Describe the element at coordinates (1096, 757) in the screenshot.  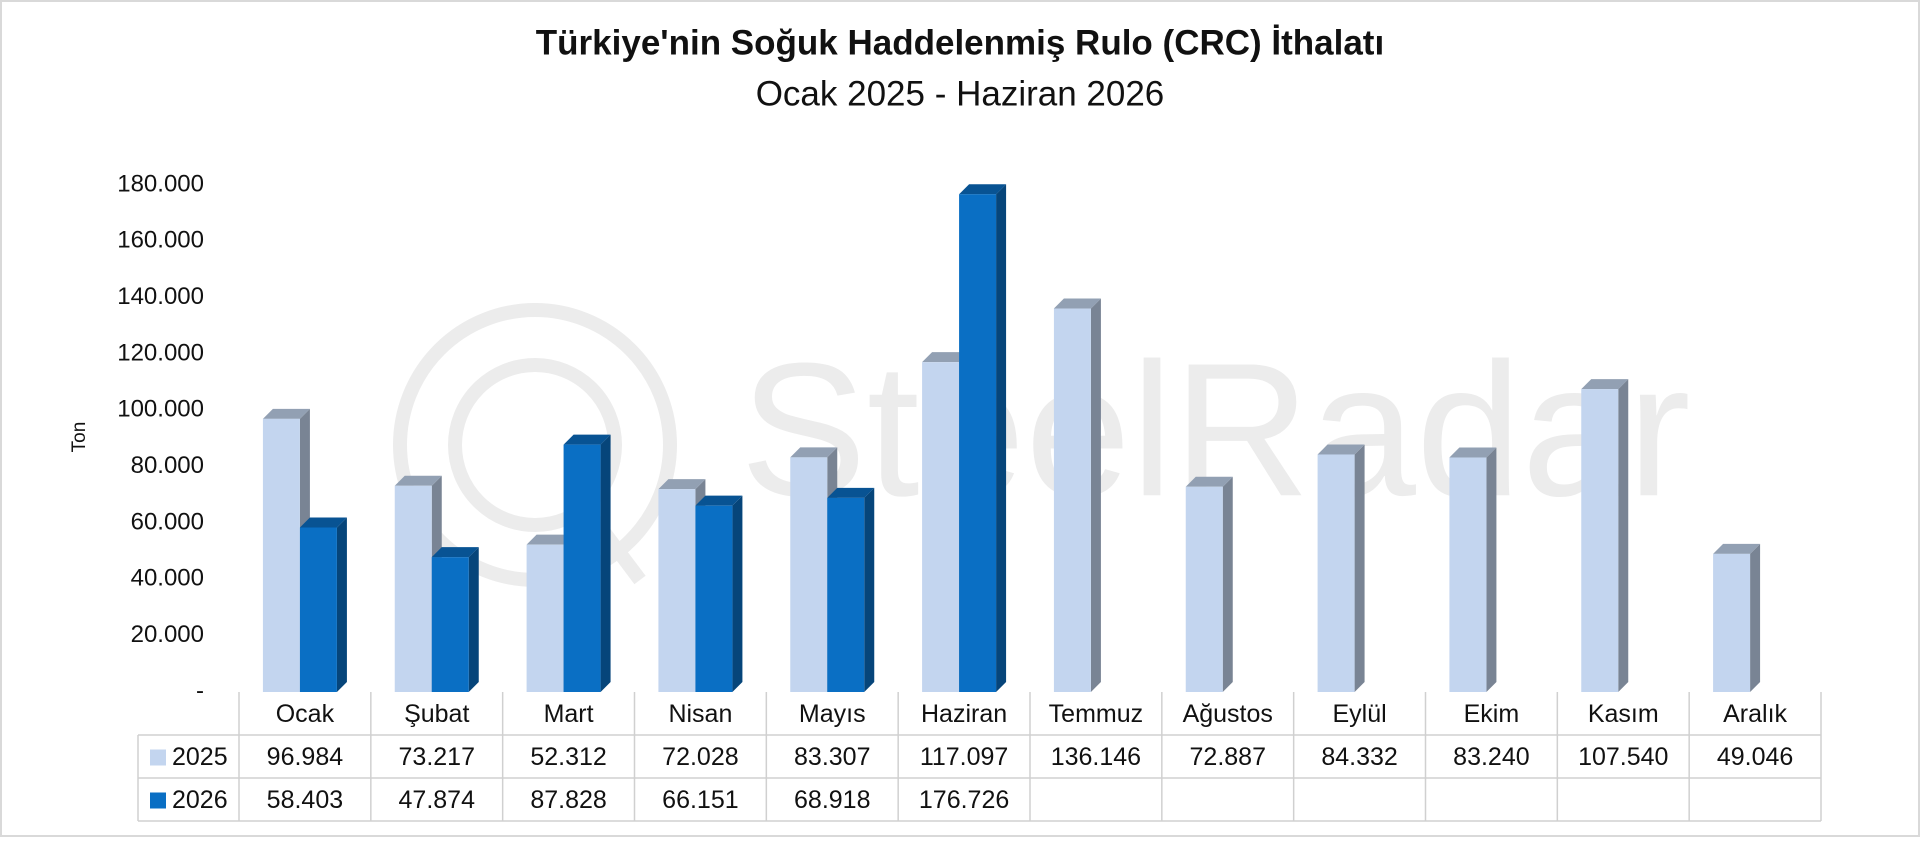
I see `data-table-value: 136.146` at that location.